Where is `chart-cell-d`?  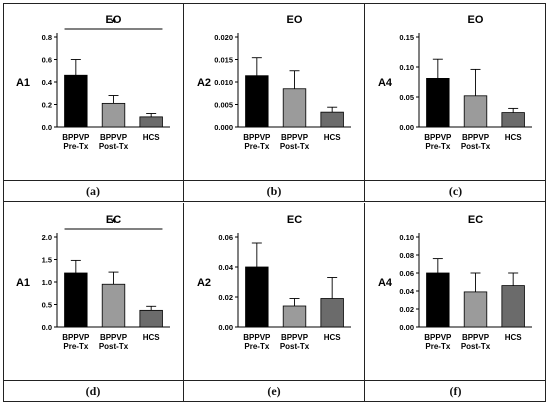 chart-cell-d is located at coordinates (93, 292).